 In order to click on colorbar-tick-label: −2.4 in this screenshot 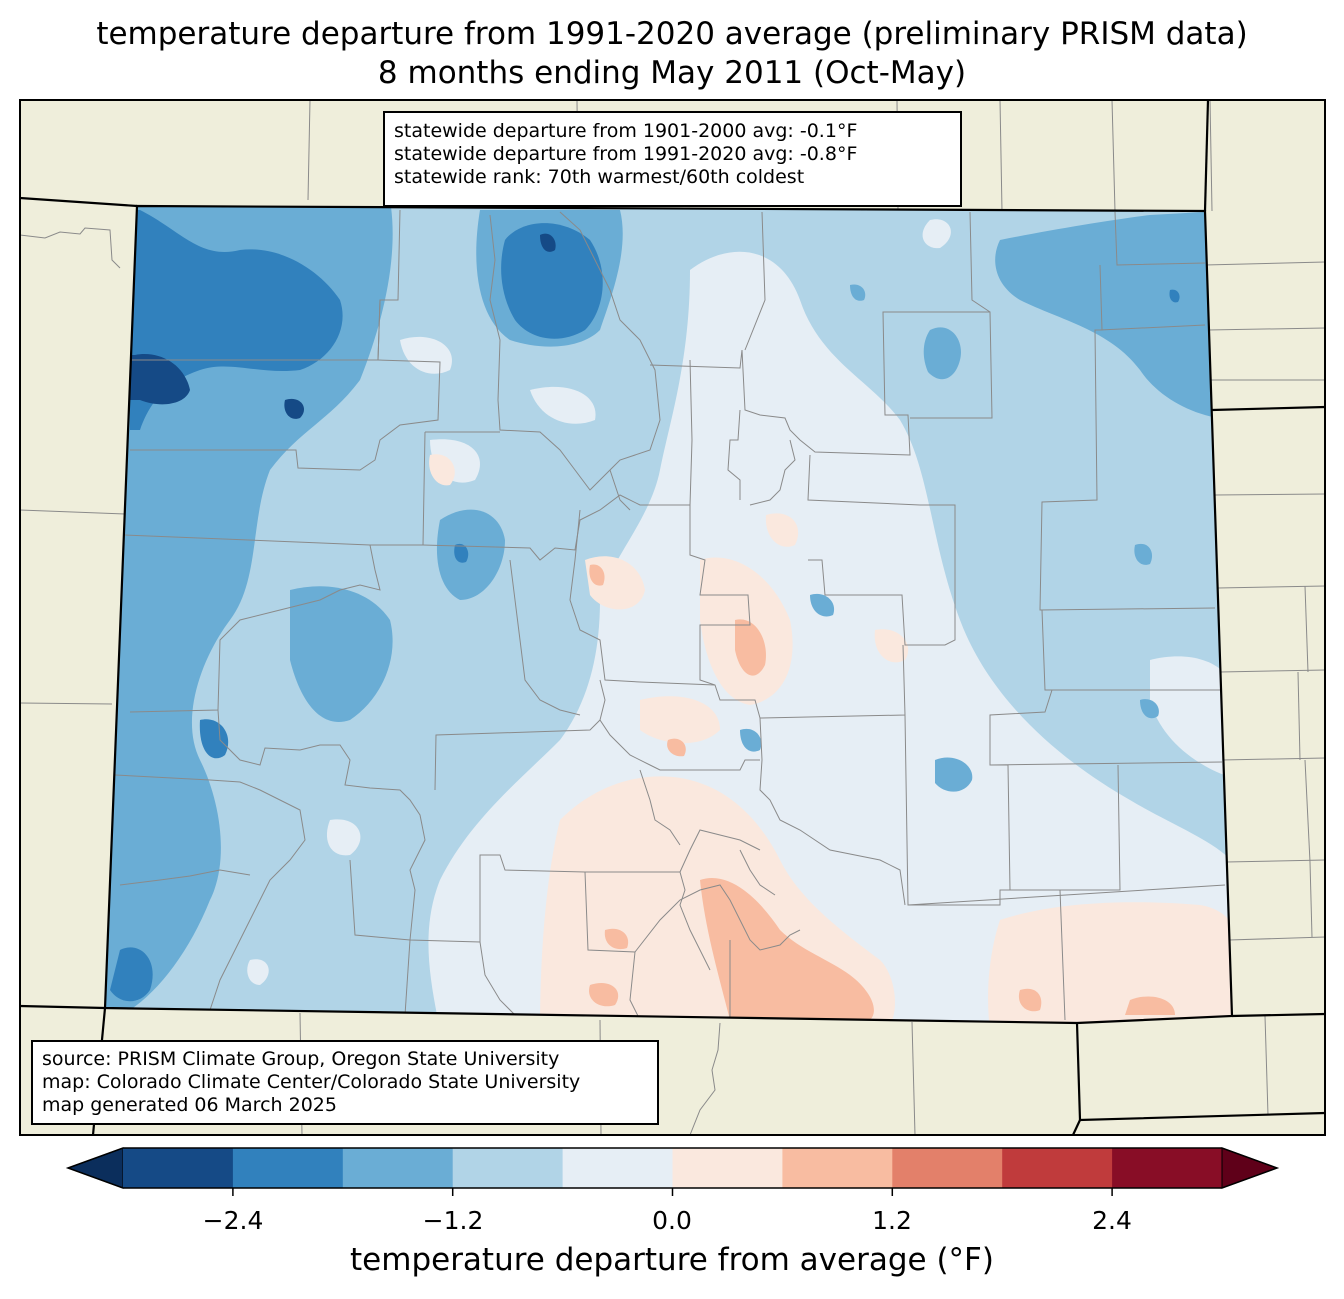, I will do `click(233, 1220)`.